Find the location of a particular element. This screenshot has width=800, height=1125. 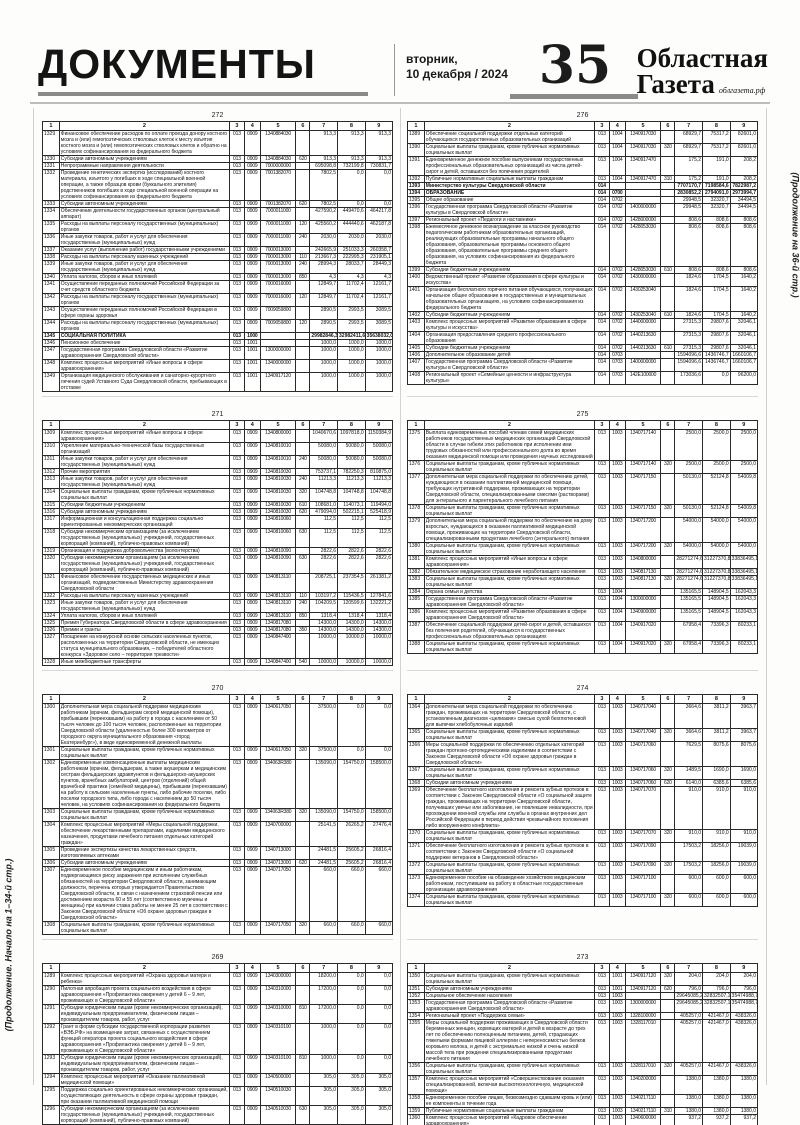

table-cell: 0702 is located at coordinates (617, 348).